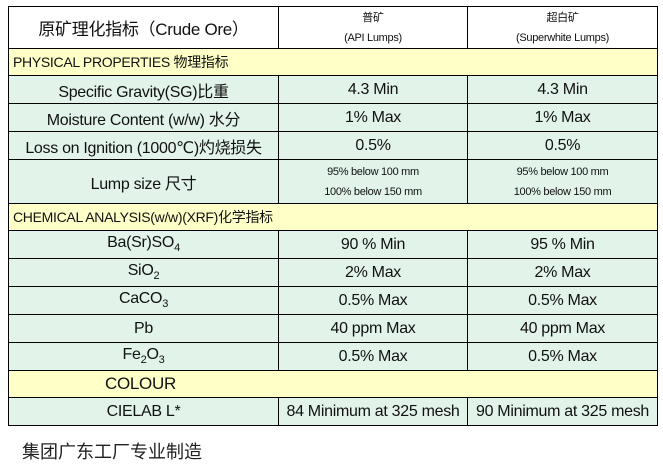  I want to click on row-label: Specific Gravity(SG)比重, so click(143, 89).